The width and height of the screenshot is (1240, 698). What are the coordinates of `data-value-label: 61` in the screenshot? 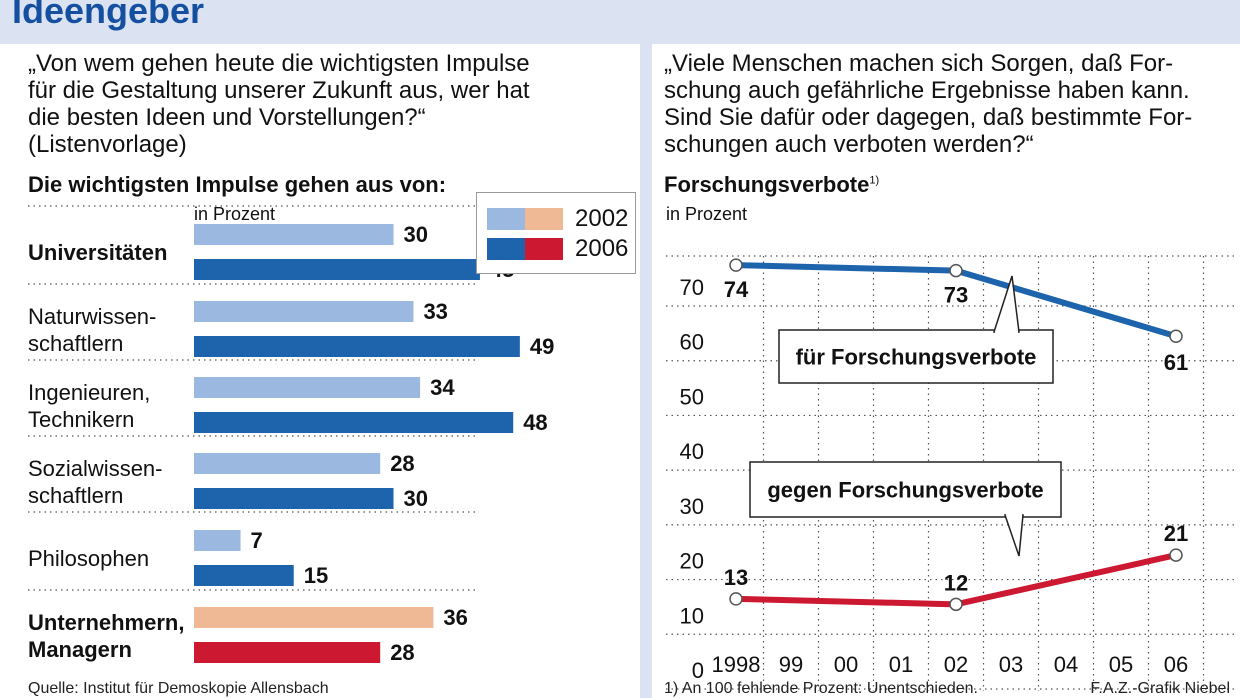 It's located at (1176, 362).